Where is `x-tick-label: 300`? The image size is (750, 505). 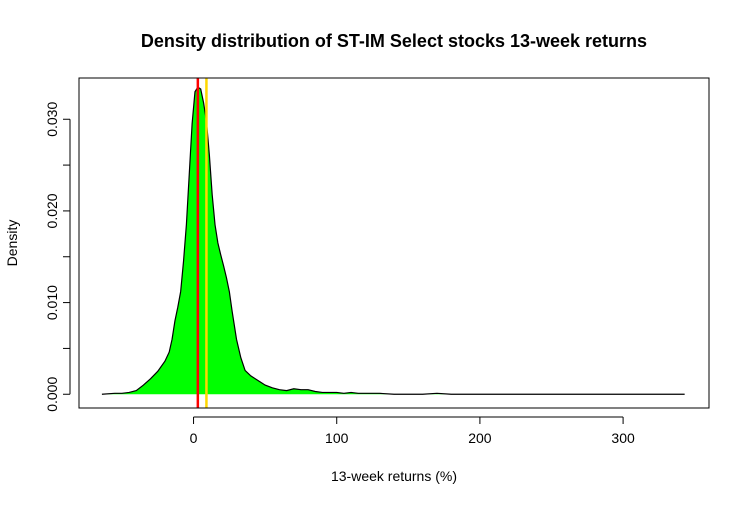 x-tick-label: 300 is located at coordinates (623, 438).